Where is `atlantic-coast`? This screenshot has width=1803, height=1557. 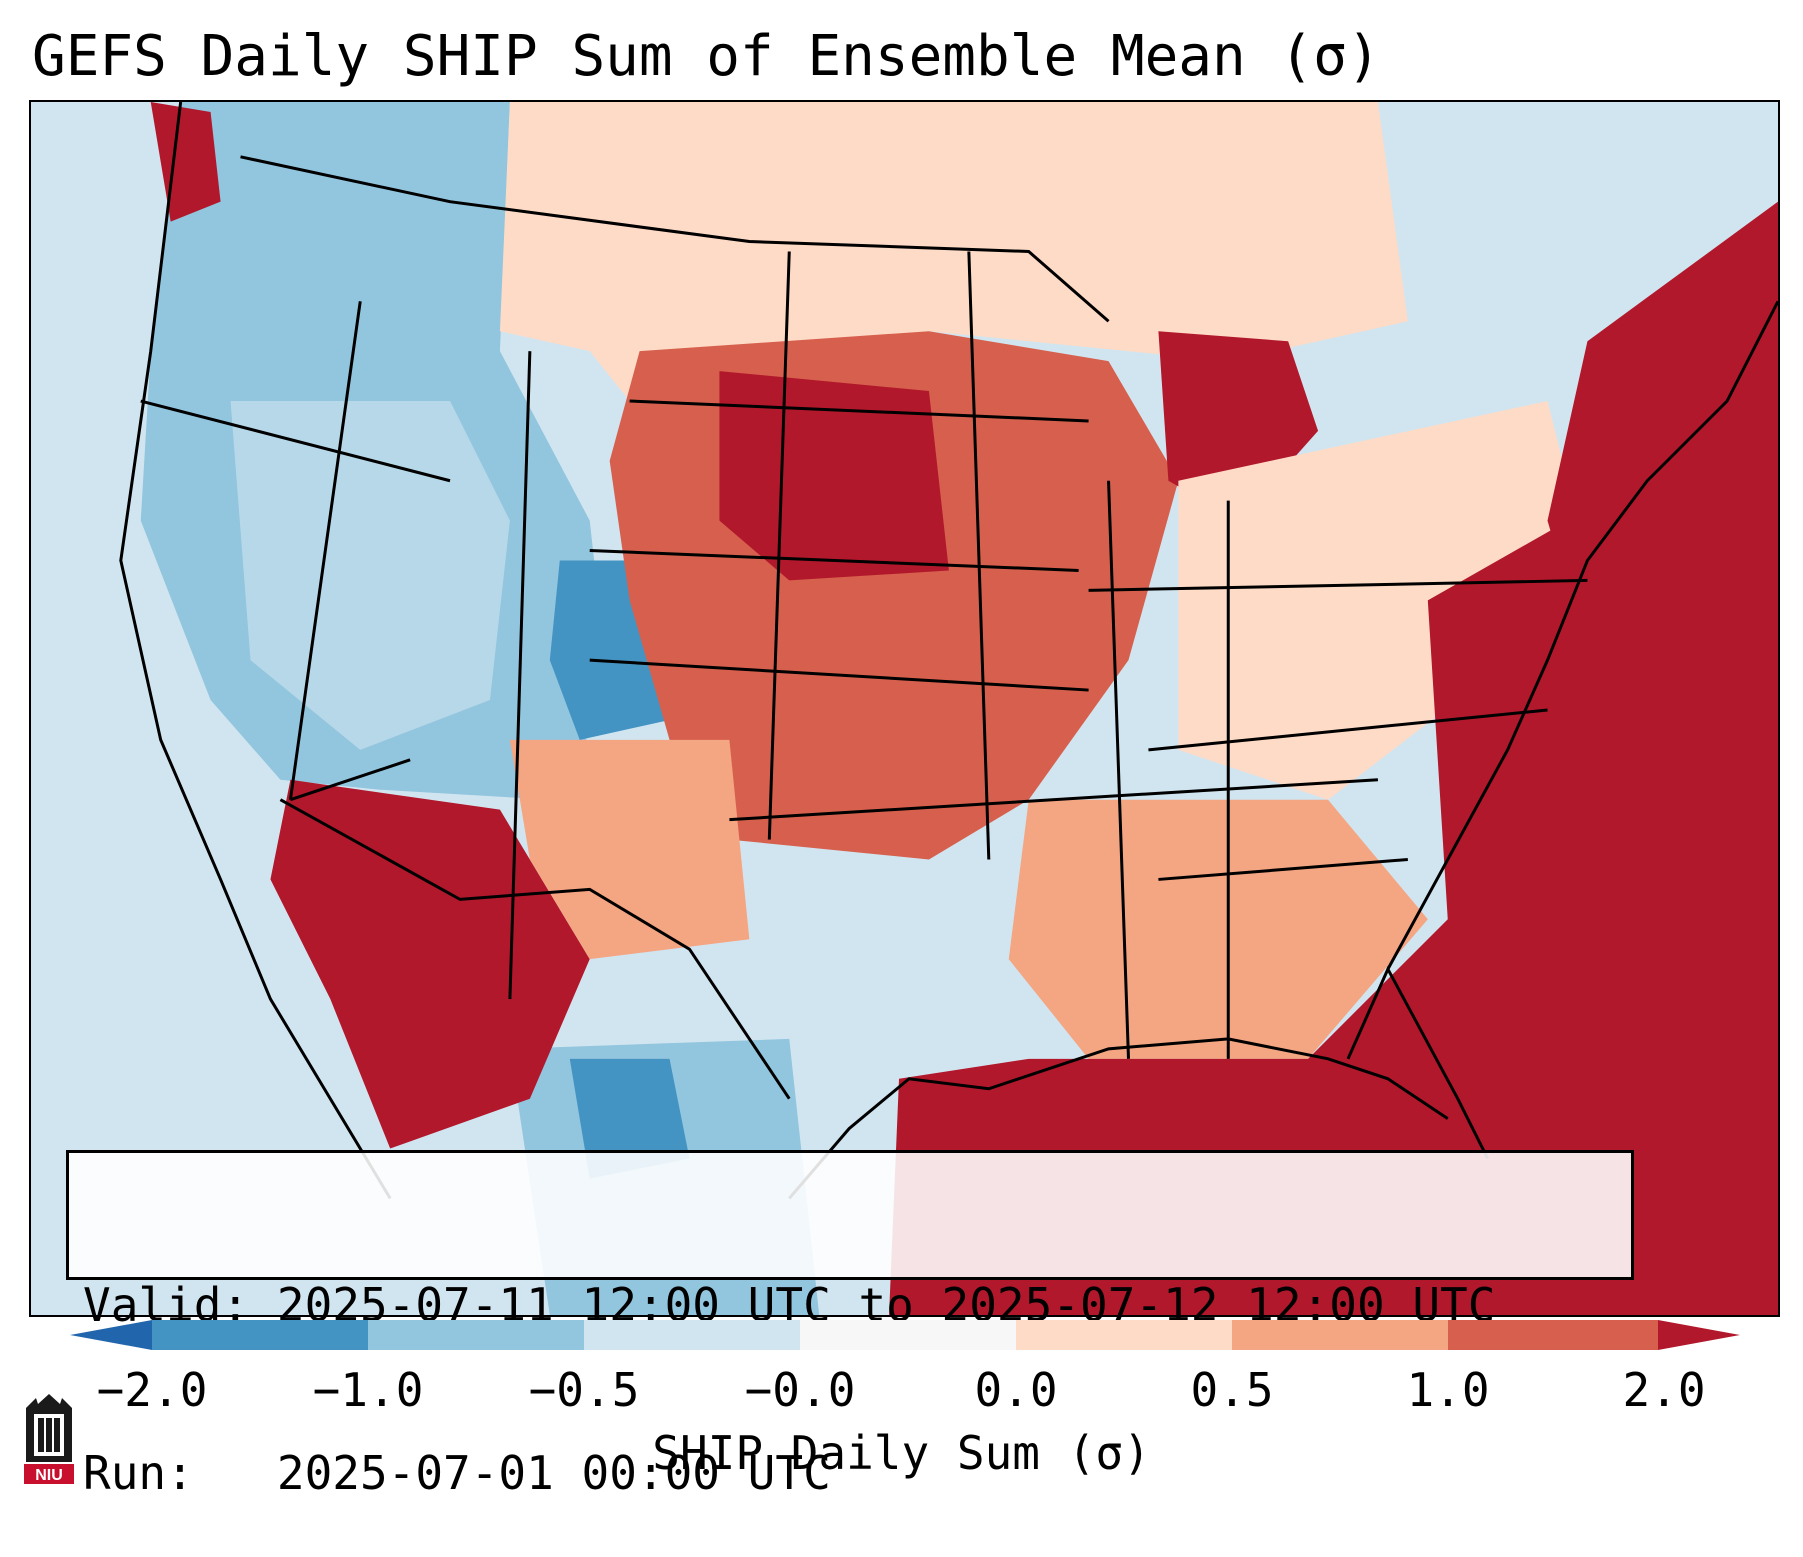
atlantic-coast is located at coordinates (1582, 635).